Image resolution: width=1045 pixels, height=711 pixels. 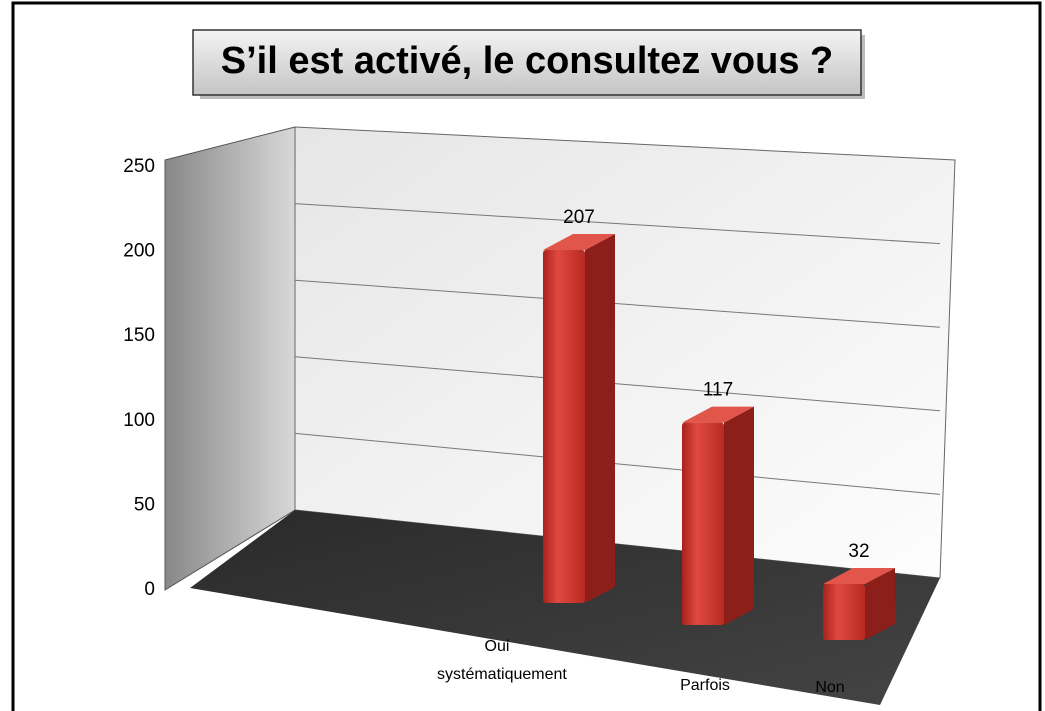 What do you see at coordinates (139, 420) in the screenshot?
I see `y-tick-label: 100` at bounding box center [139, 420].